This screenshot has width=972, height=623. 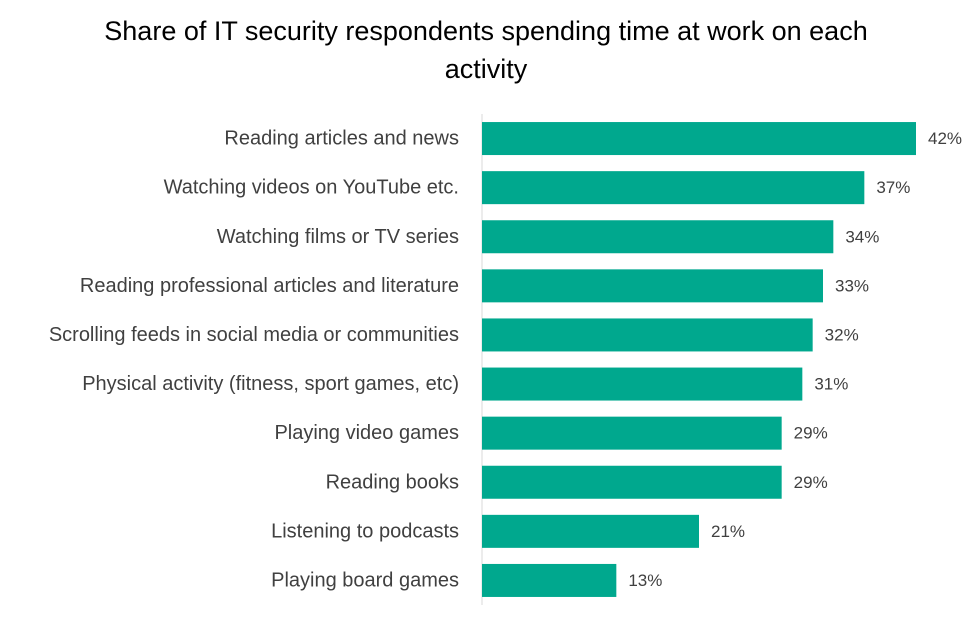 I want to click on data-label: 21%, so click(x=728, y=531).